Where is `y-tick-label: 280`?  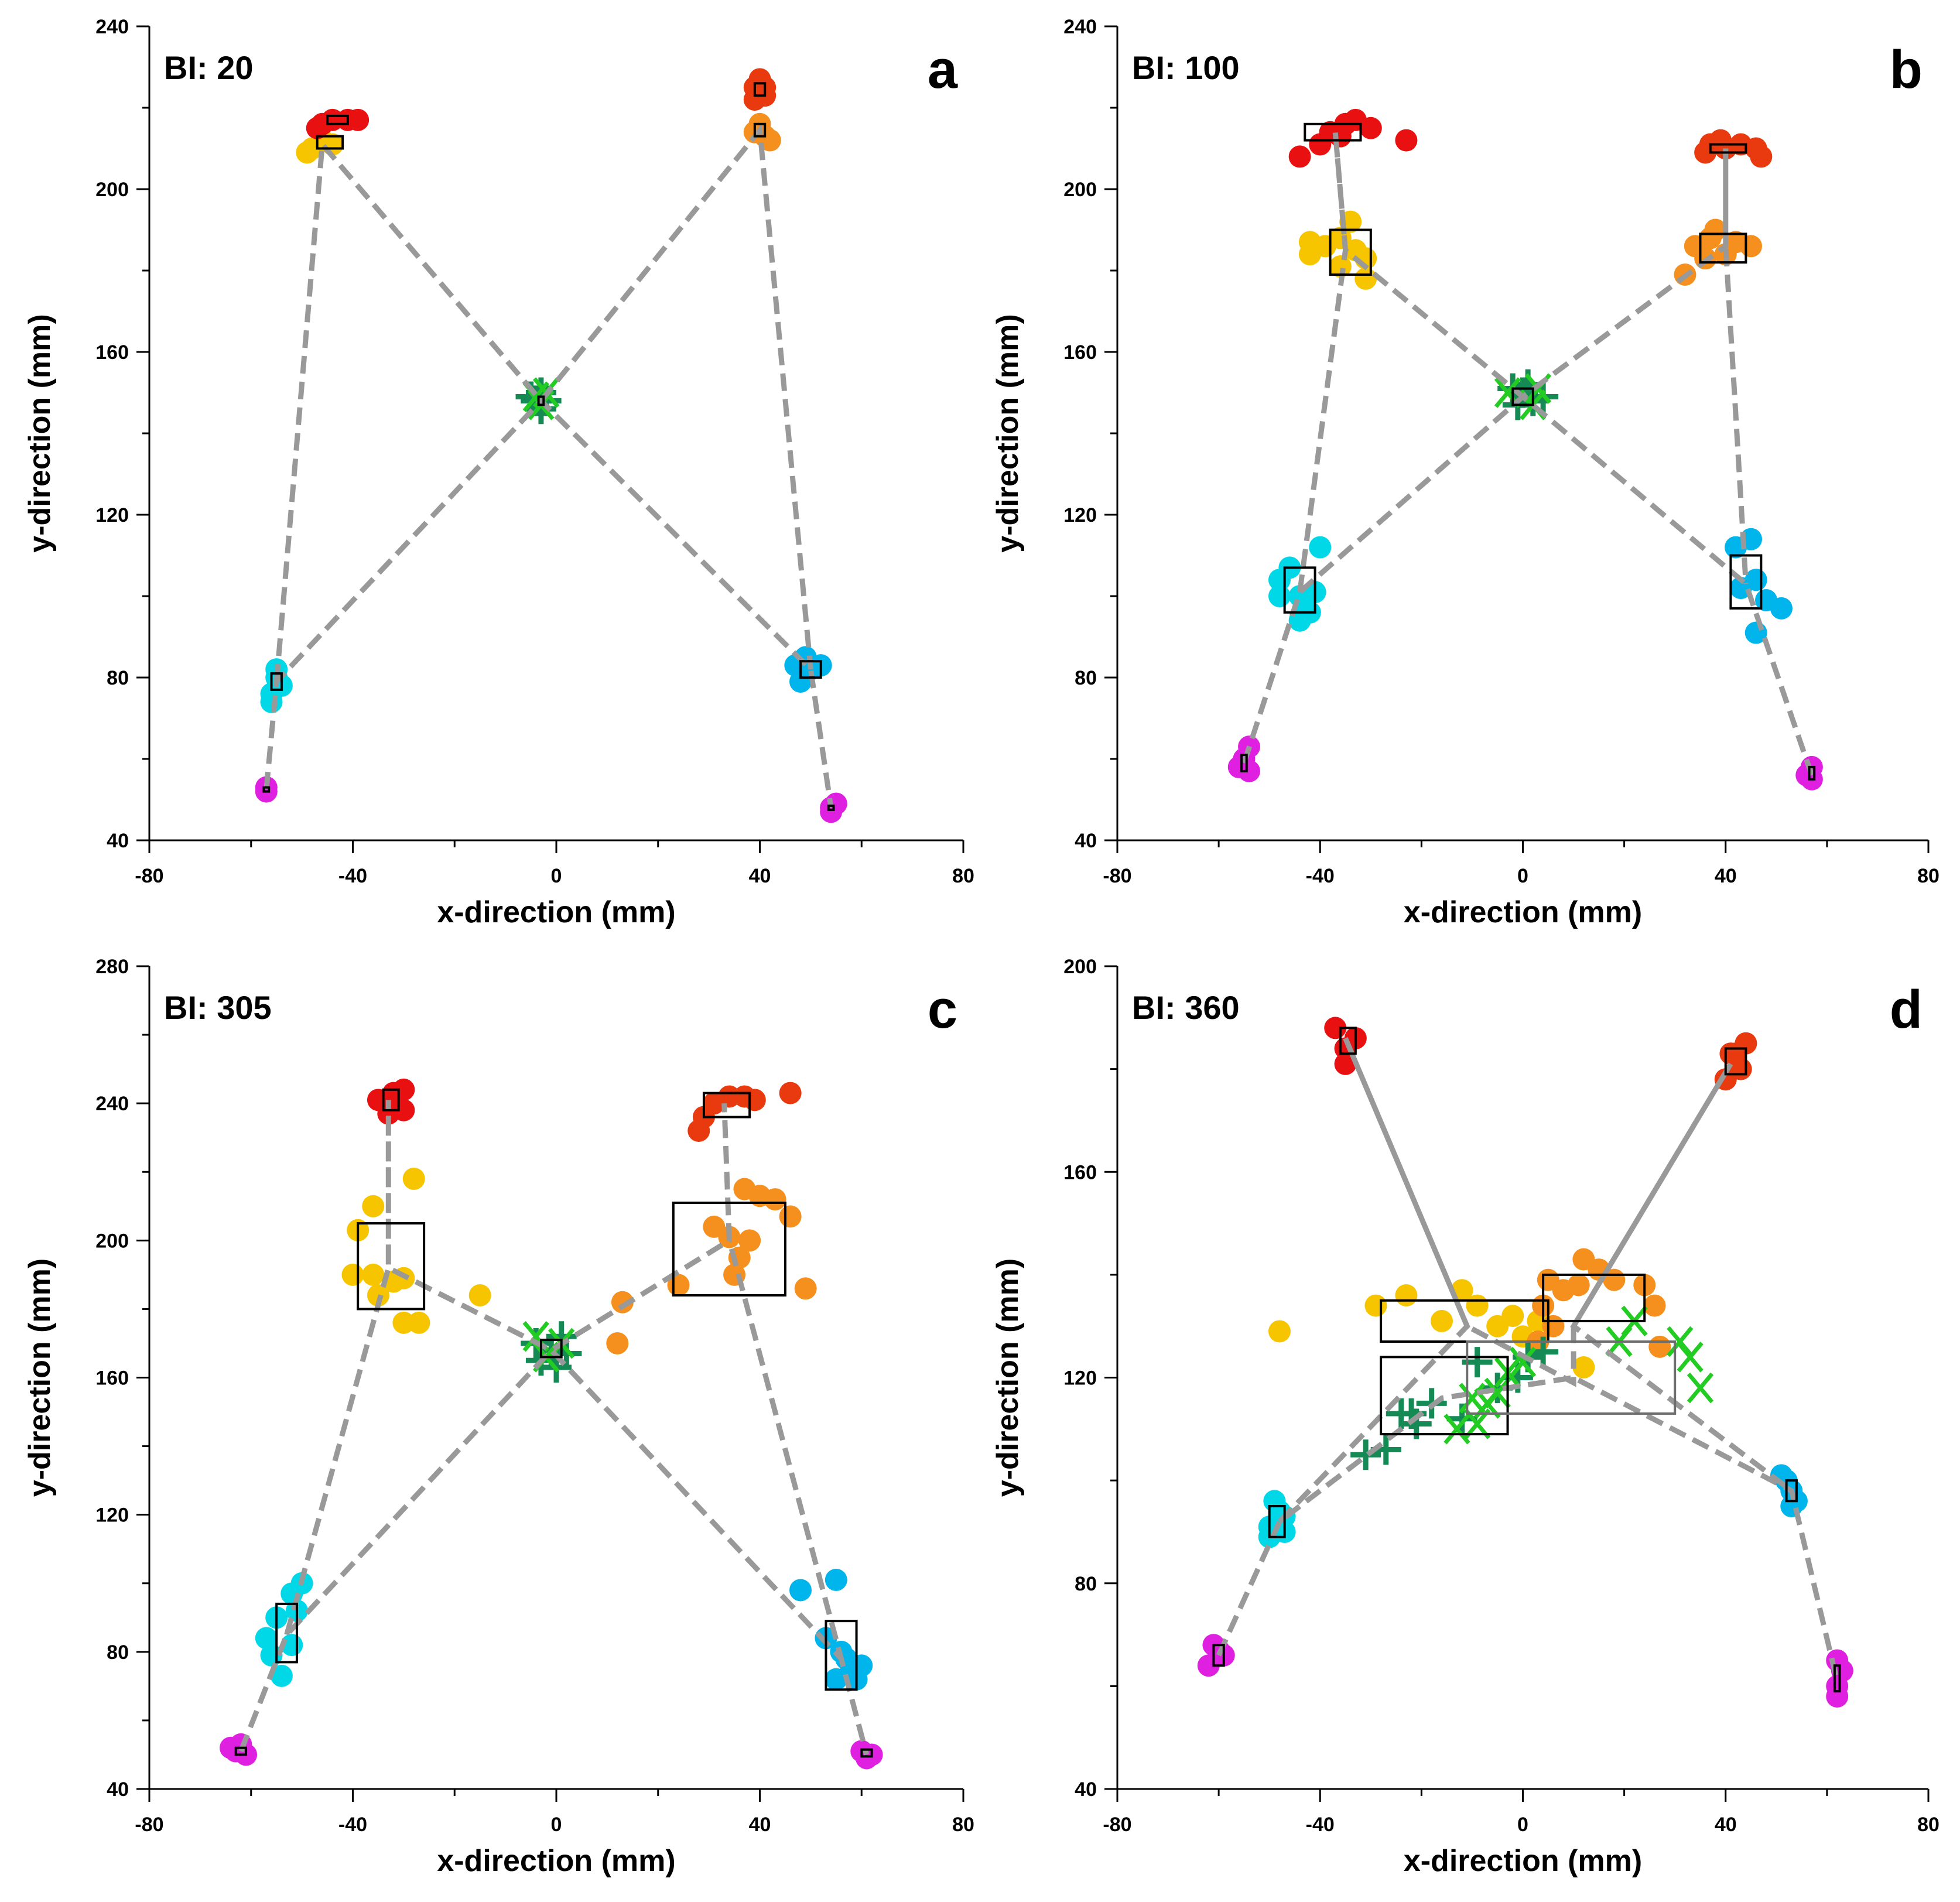 y-tick-label: 280 is located at coordinates (112, 967).